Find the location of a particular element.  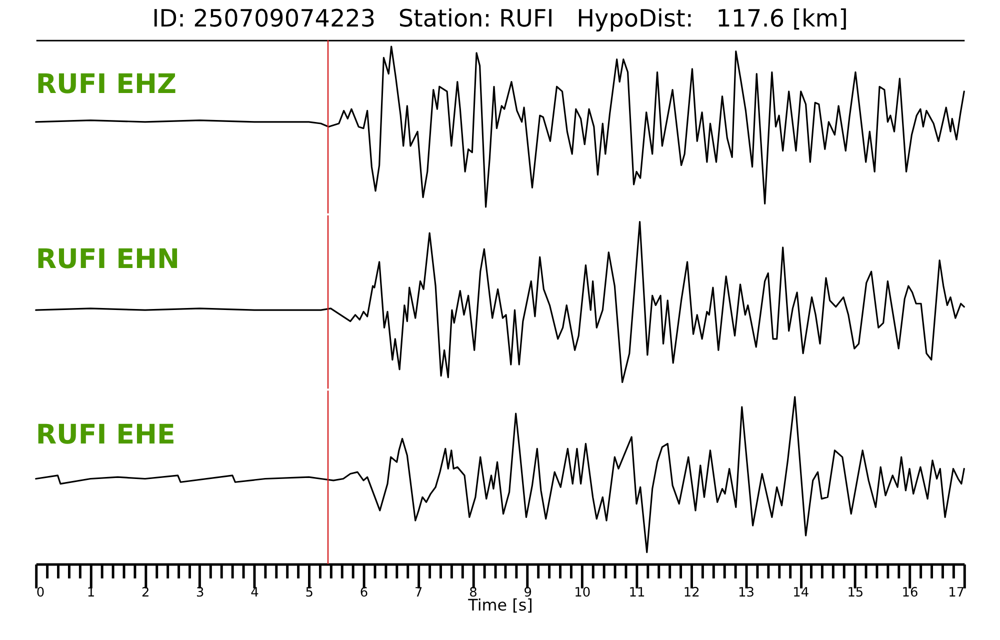

x-tick-label: 14 is located at coordinates (801, 592).